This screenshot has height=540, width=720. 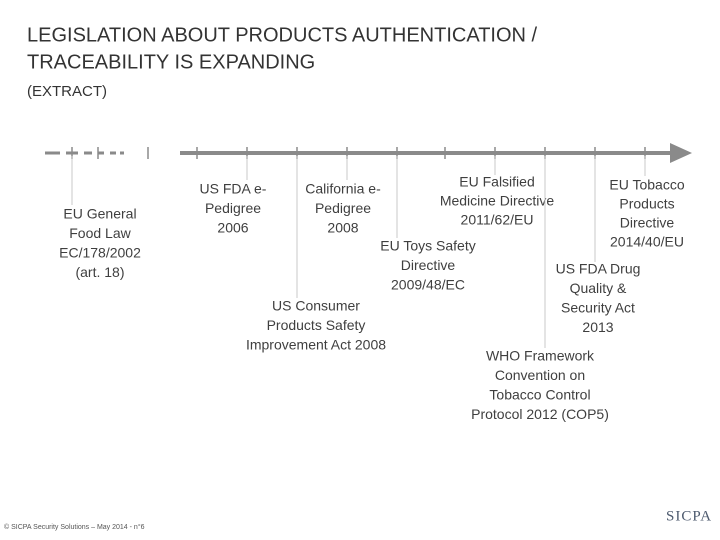 I want to click on event-label: US FDA Drug, so click(x=598, y=269).